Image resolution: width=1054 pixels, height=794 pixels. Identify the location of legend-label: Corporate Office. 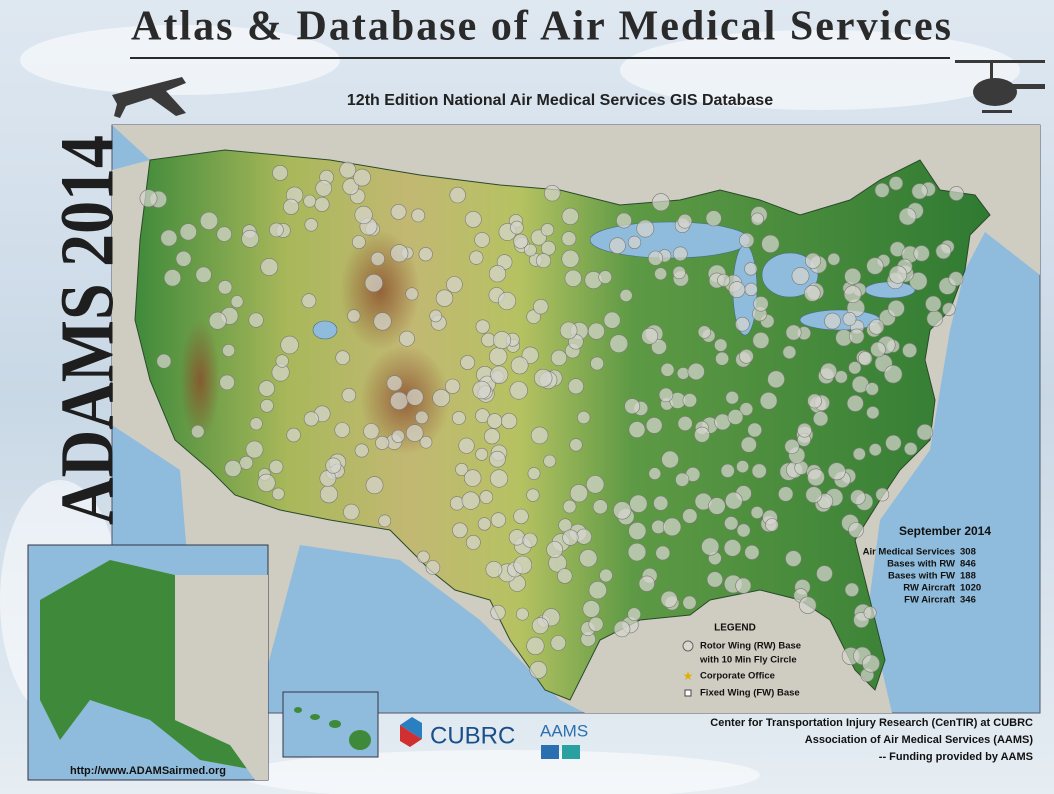
(737, 676).